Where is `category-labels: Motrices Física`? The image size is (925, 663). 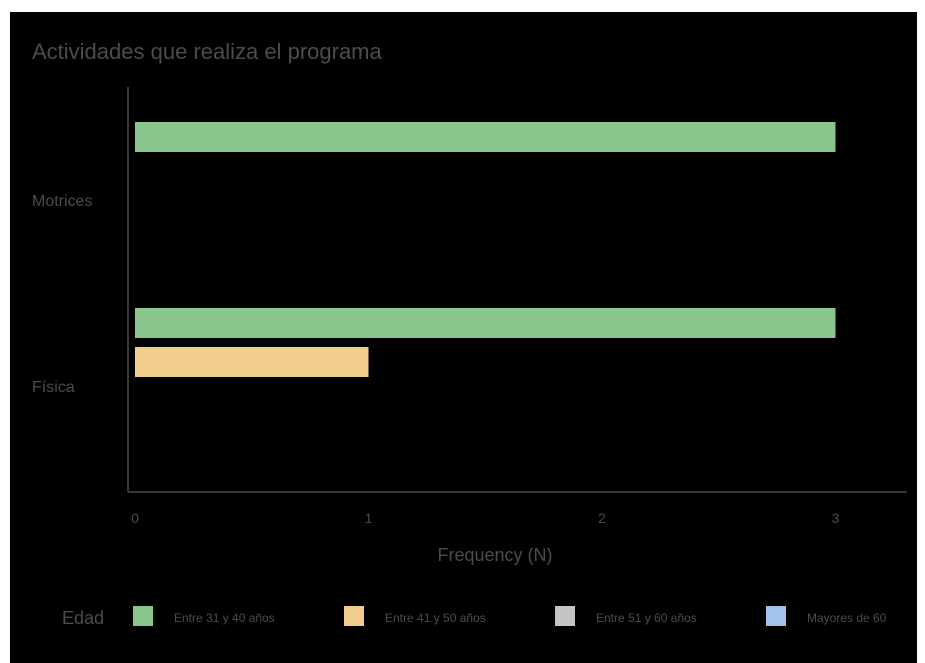 category-labels: Motrices Física is located at coordinates (62, 294).